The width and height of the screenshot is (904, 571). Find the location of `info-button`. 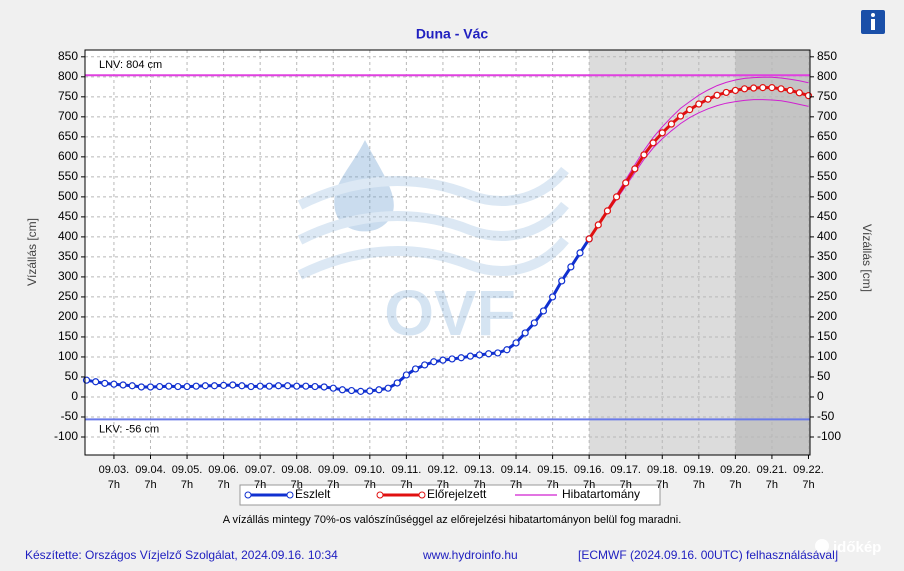

info-button is located at coordinates (873, 22).